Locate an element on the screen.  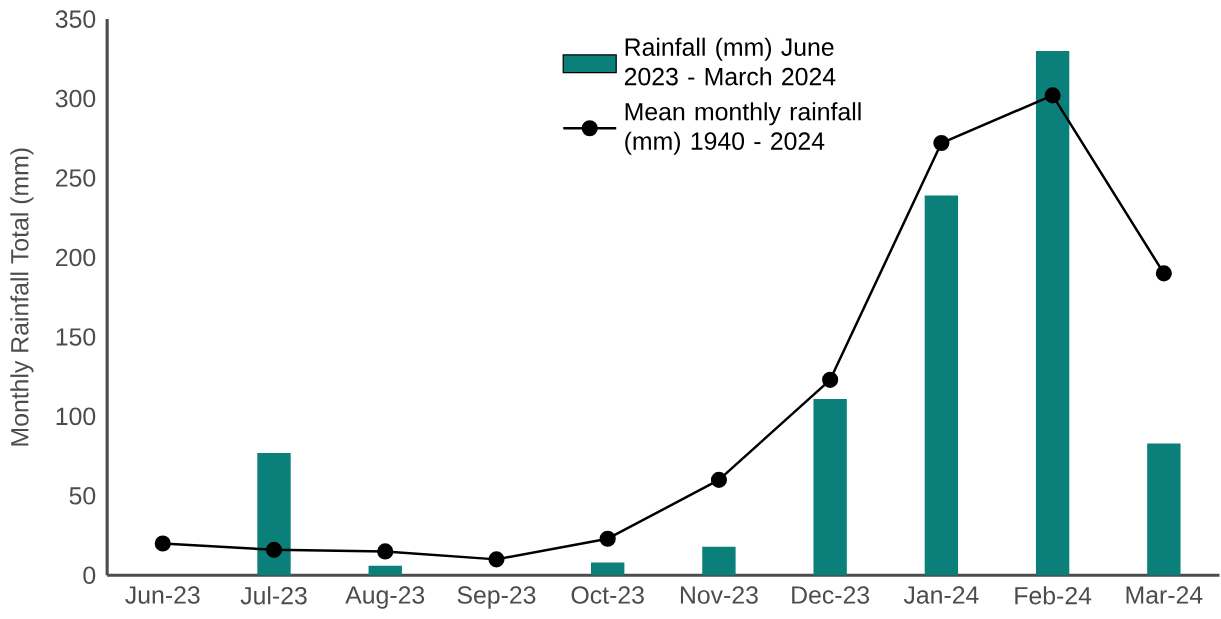
y-axis-title: Monthly Rainfall Total (mm) is located at coordinates (22, 297).